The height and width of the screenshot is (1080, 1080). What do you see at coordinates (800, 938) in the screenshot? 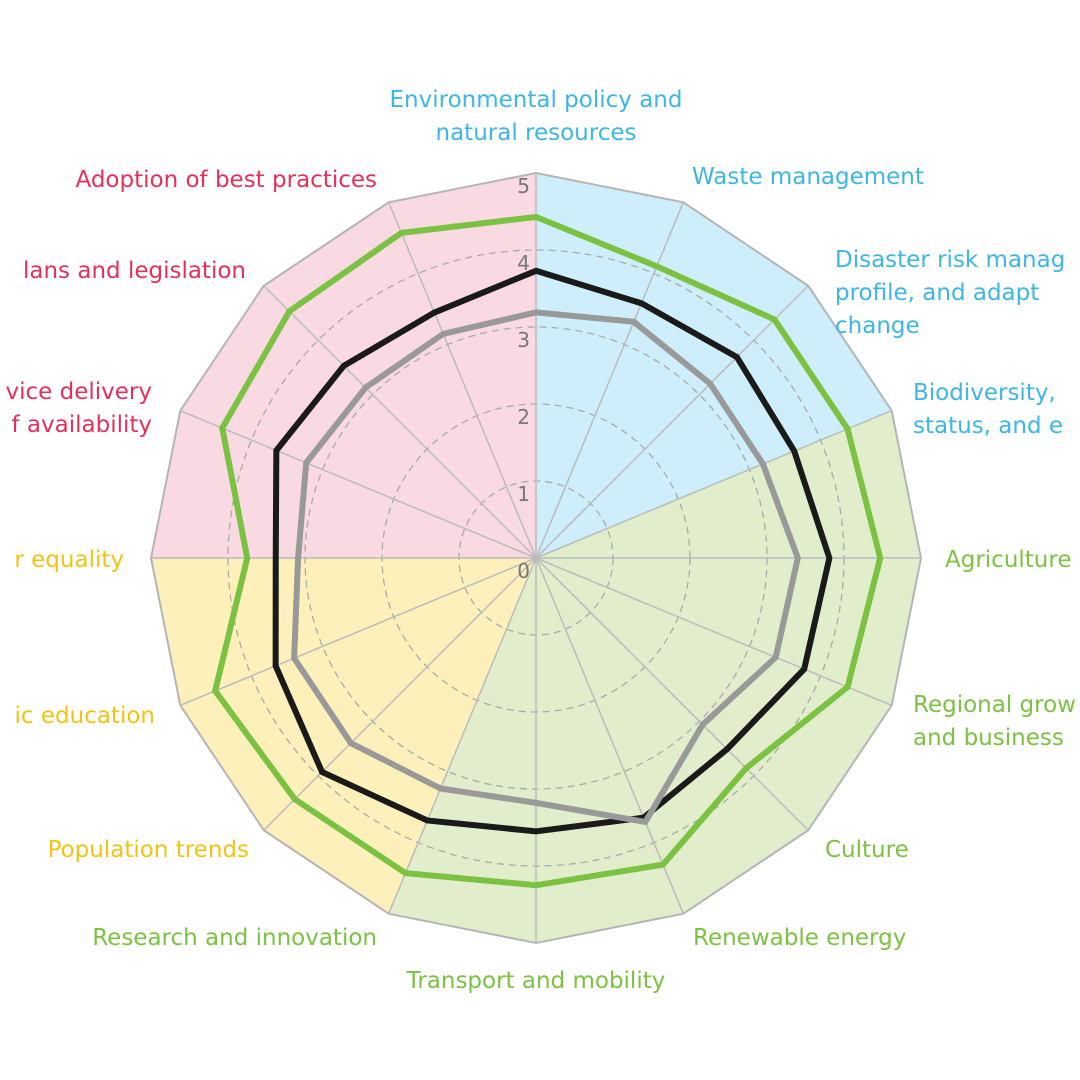
I see `category-label: Renewable energy` at bounding box center [800, 938].